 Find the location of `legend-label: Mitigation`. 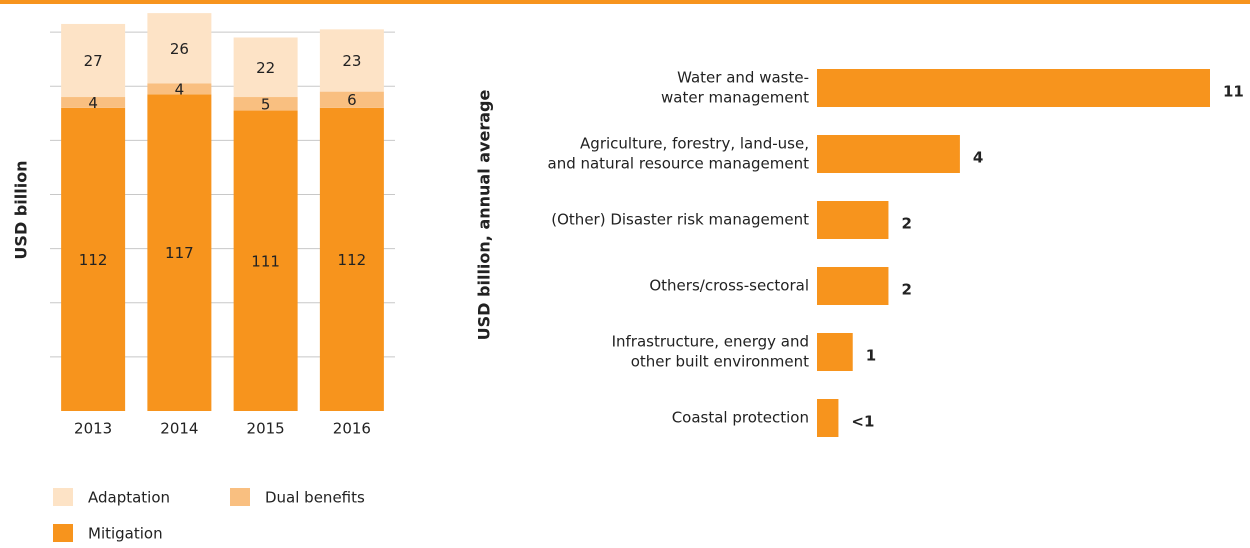

legend-label: Mitigation is located at coordinates (125, 534).